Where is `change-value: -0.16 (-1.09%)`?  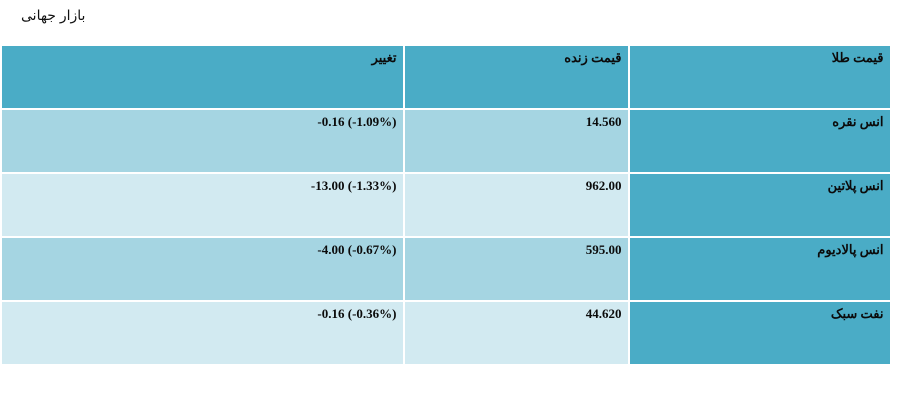
change-value: -0.16 (-1.09%) is located at coordinates (357, 121).